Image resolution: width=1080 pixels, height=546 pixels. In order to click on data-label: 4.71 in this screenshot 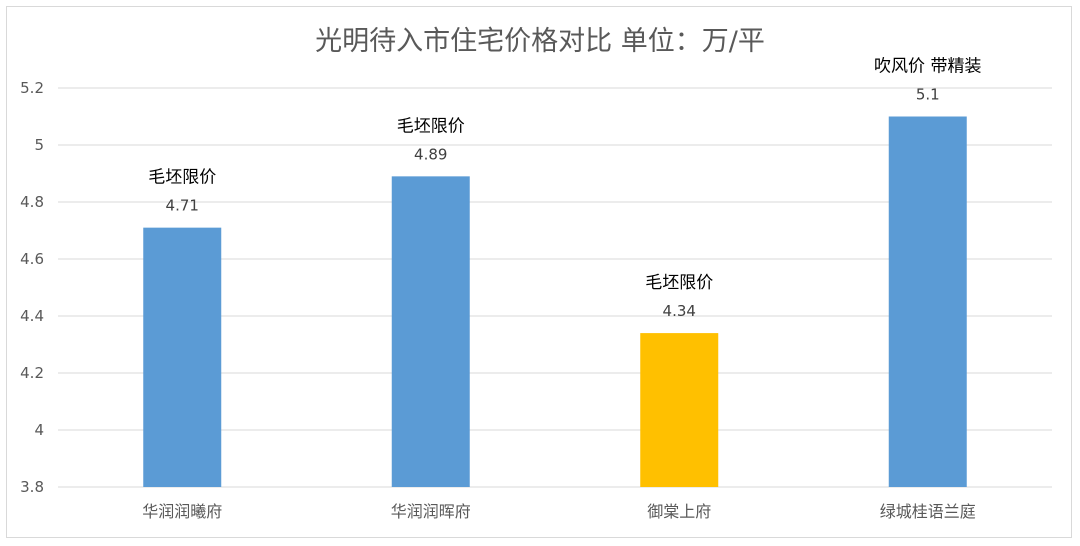, I will do `click(182, 206)`.